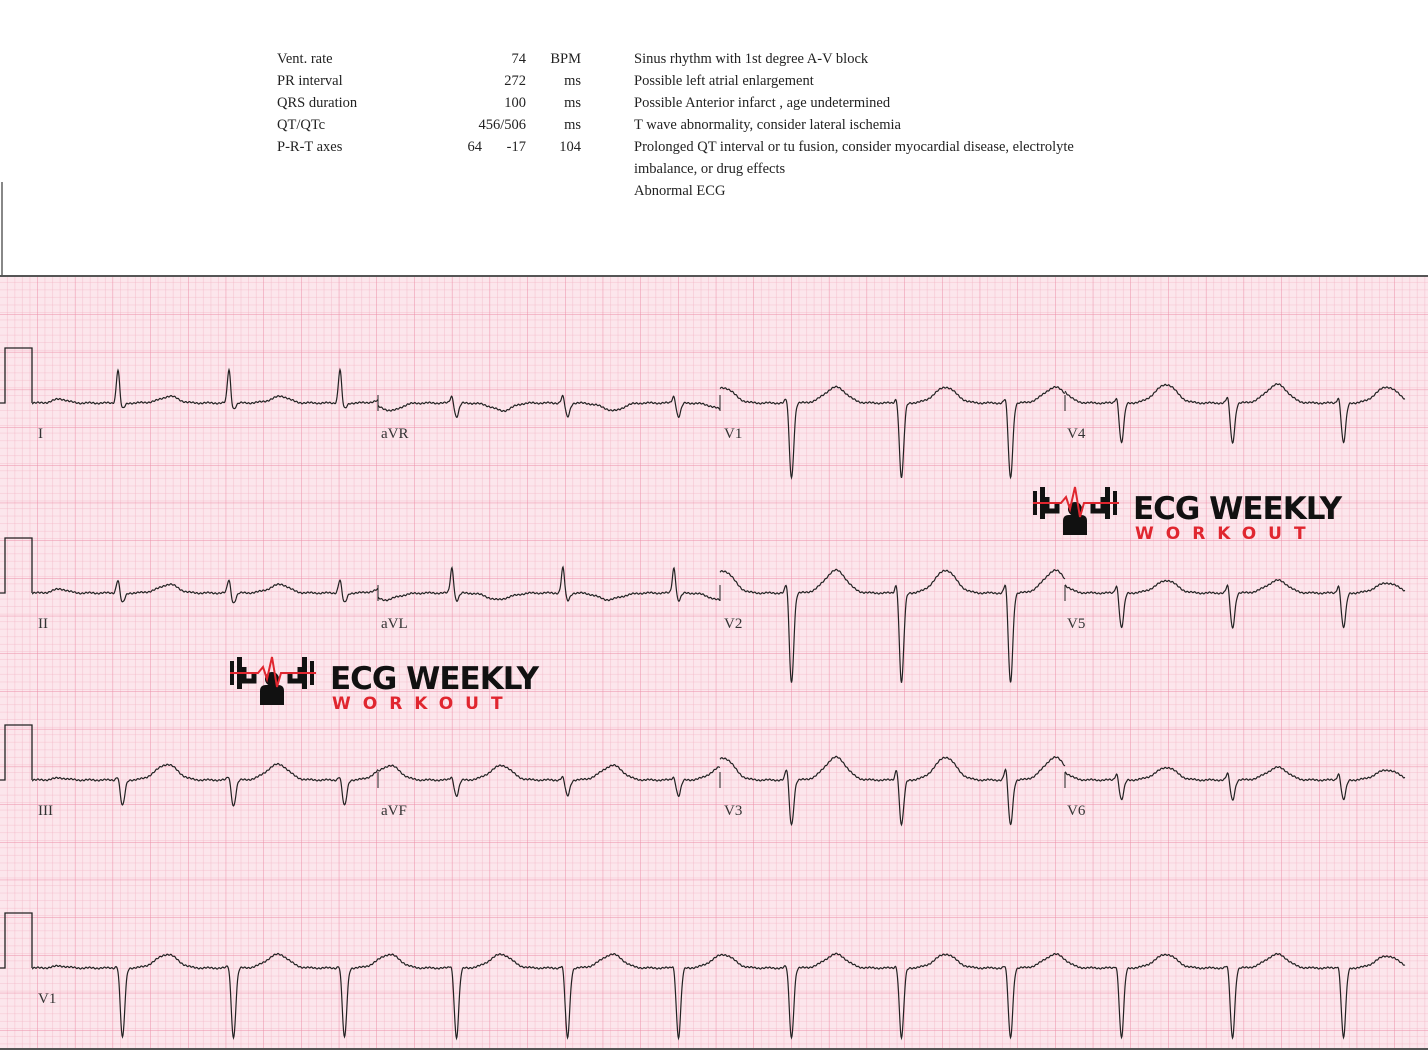 The width and height of the screenshot is (1428, 1052). I want to click on lead-label: I, so click(40, 434).